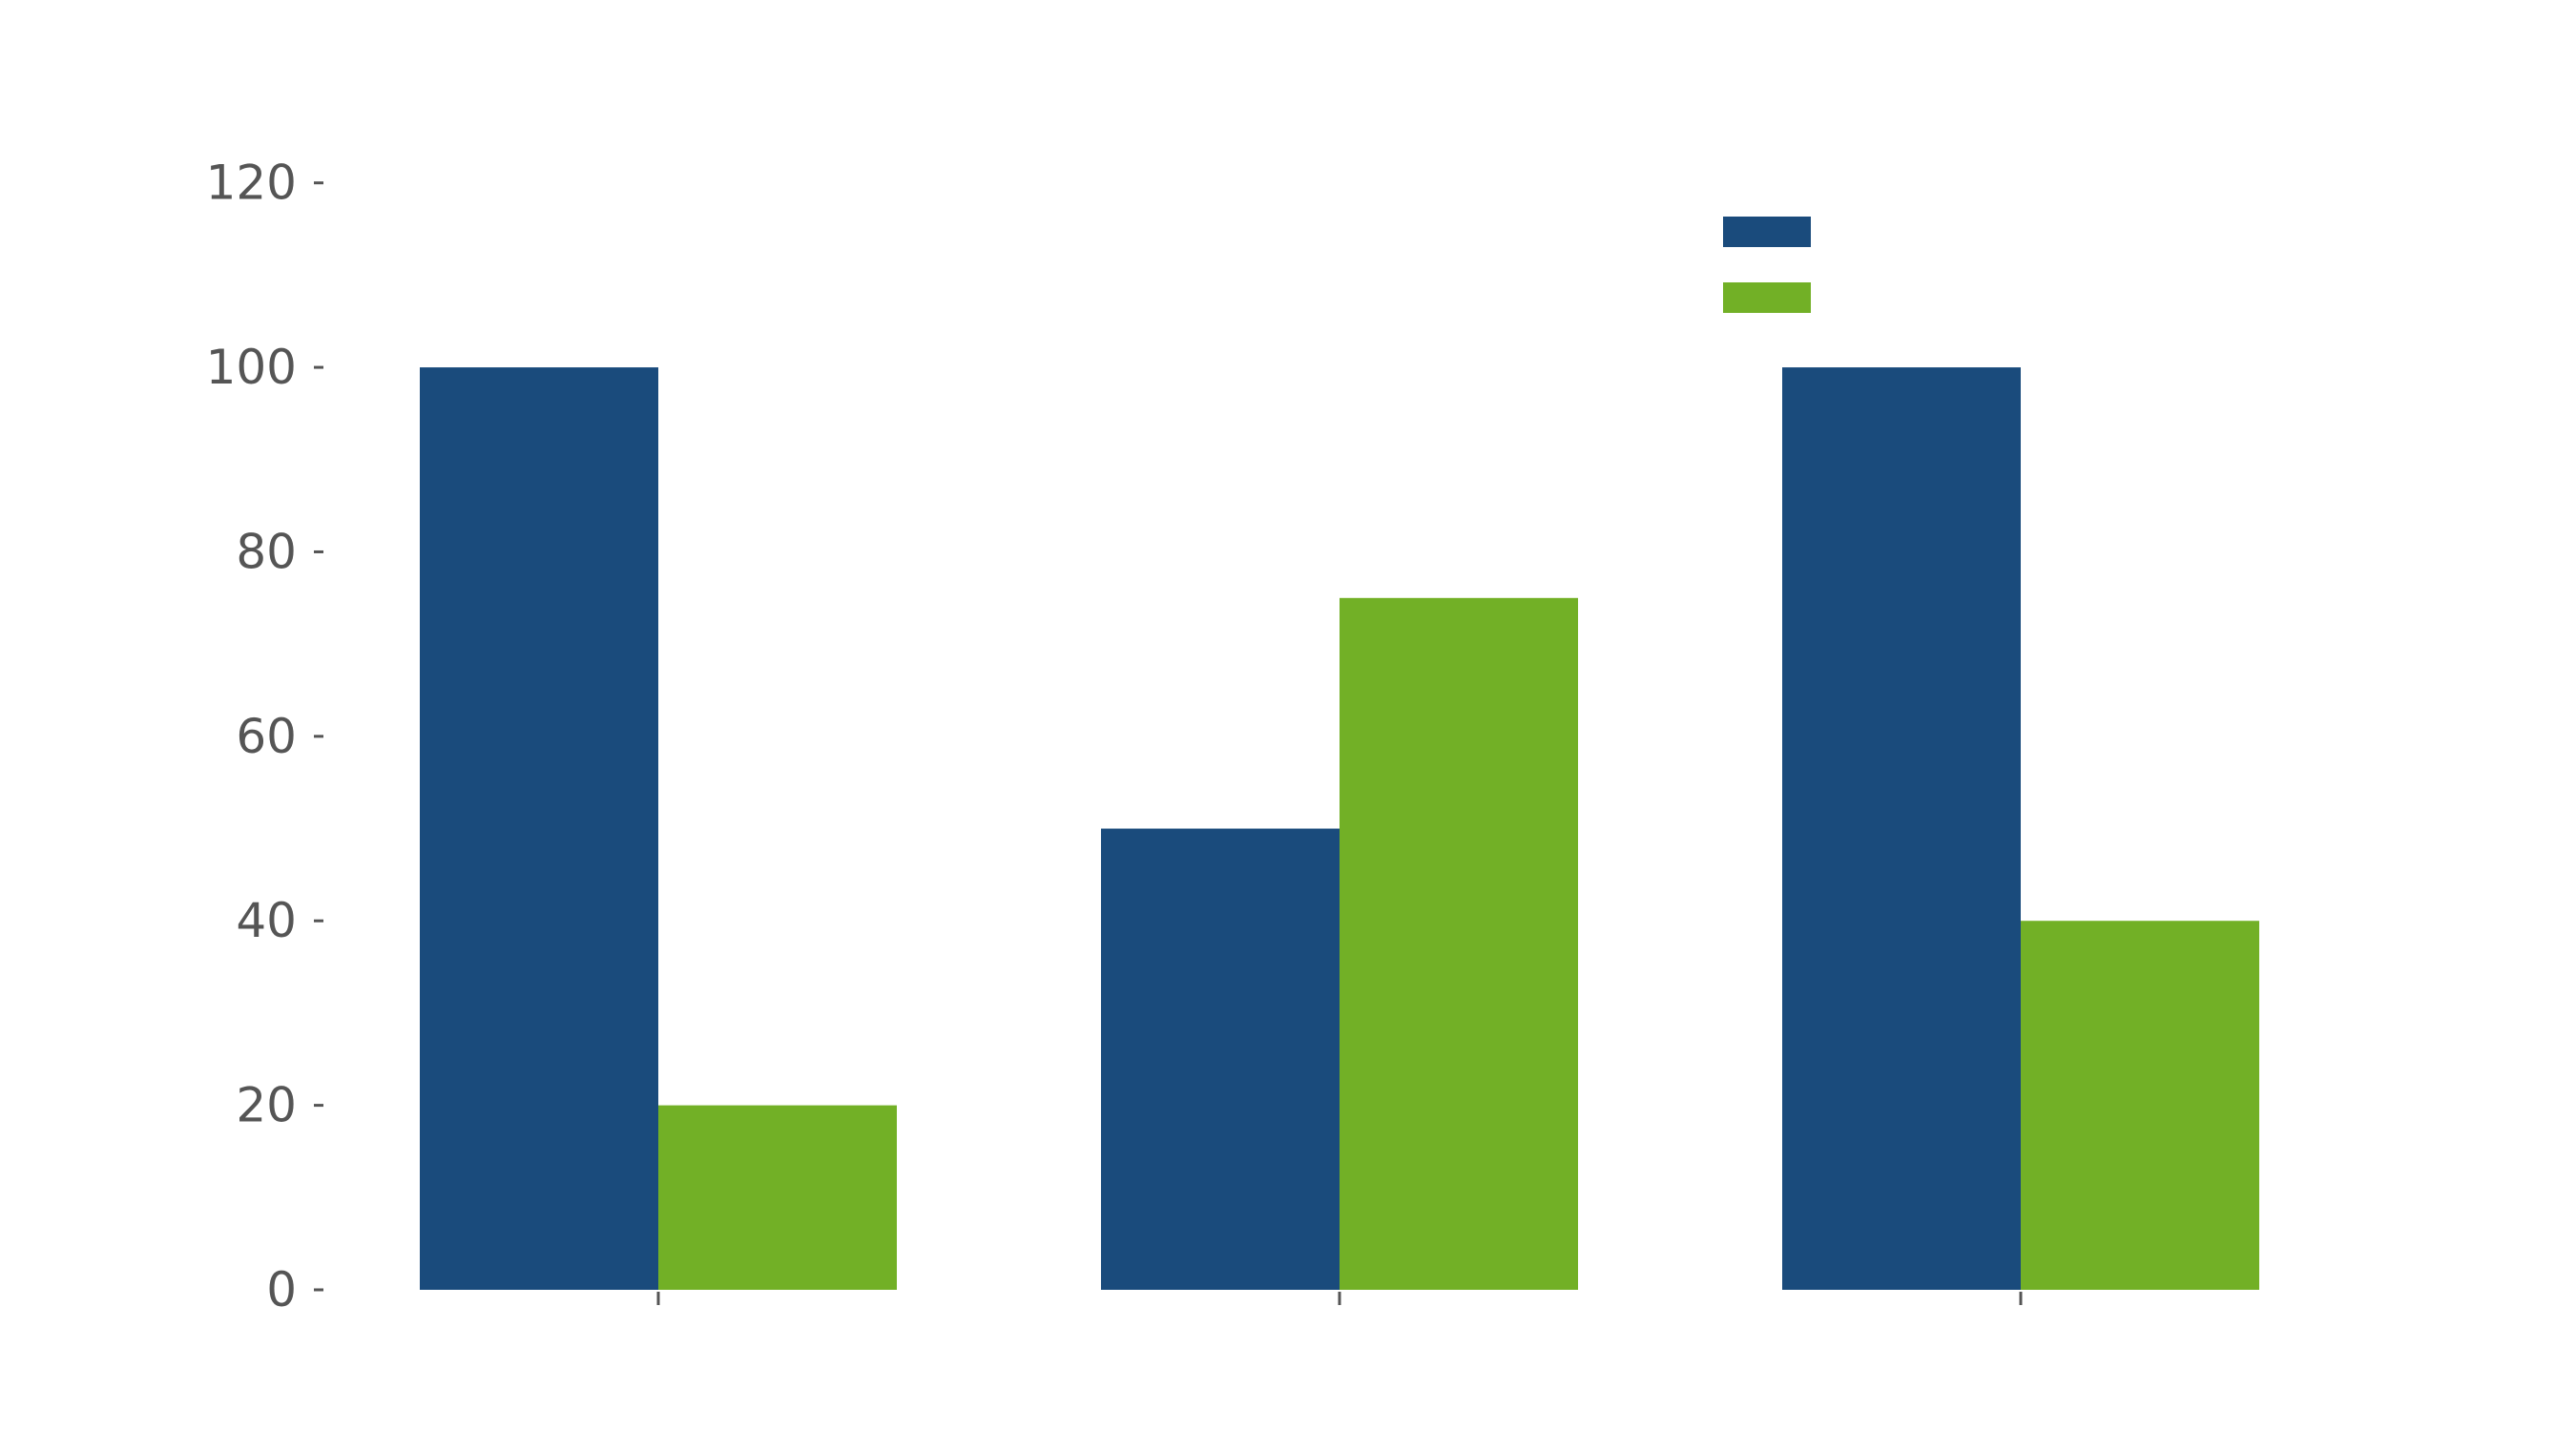 This screenshot has height=1431, width=2576. What do you see at coordinates (266, 1105) in the screenshot?
I see `y-tick-label: 20` at bounding box center [266, 1105].